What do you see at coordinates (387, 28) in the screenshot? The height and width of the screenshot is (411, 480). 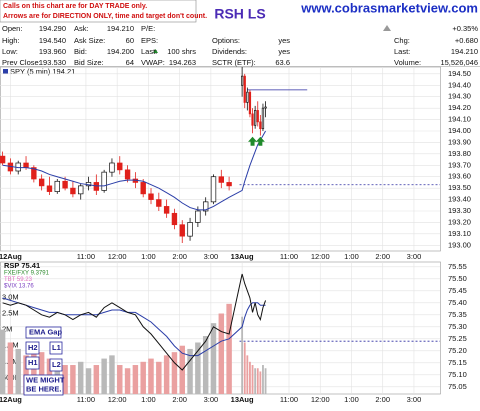 I see `change-icon` at bounding box center [387, 28].